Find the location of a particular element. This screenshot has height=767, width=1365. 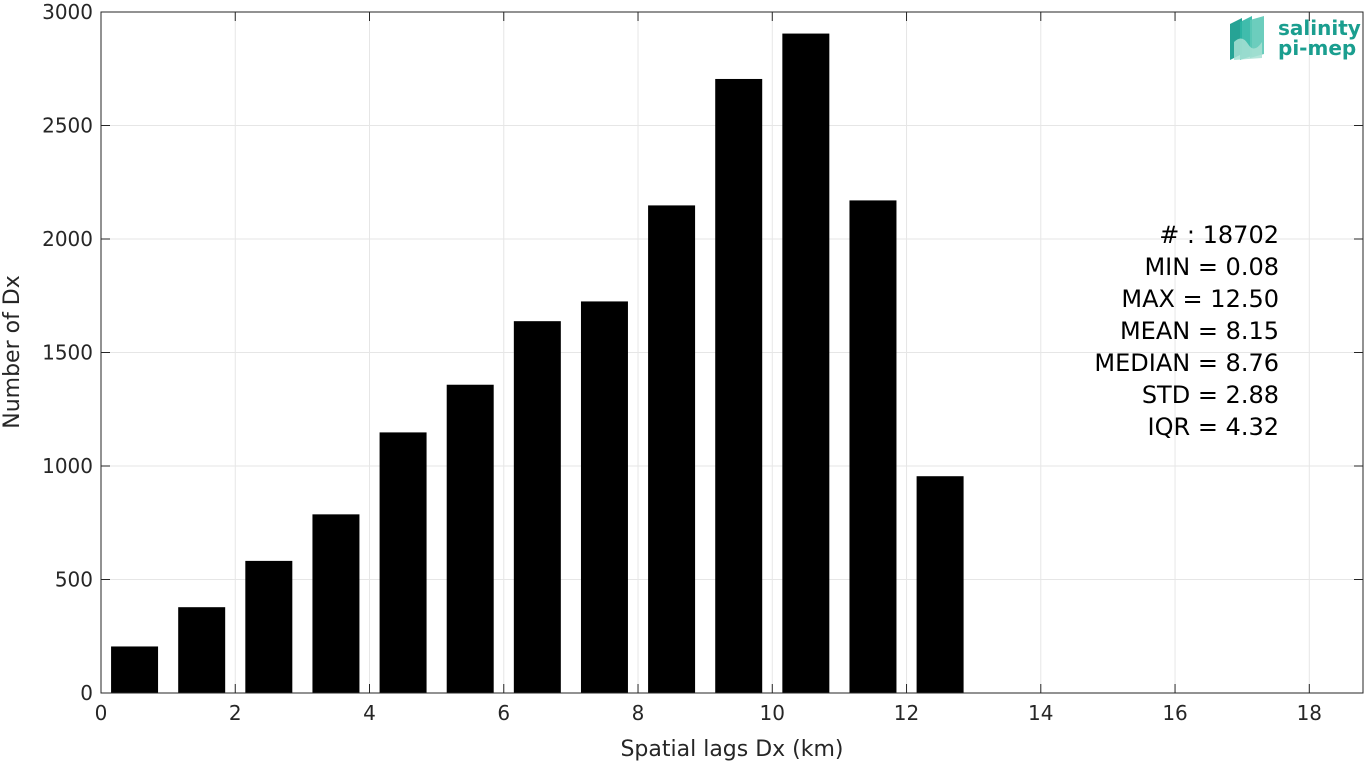

x-tick-label-6: 12 is located at coordinates (906, 713).